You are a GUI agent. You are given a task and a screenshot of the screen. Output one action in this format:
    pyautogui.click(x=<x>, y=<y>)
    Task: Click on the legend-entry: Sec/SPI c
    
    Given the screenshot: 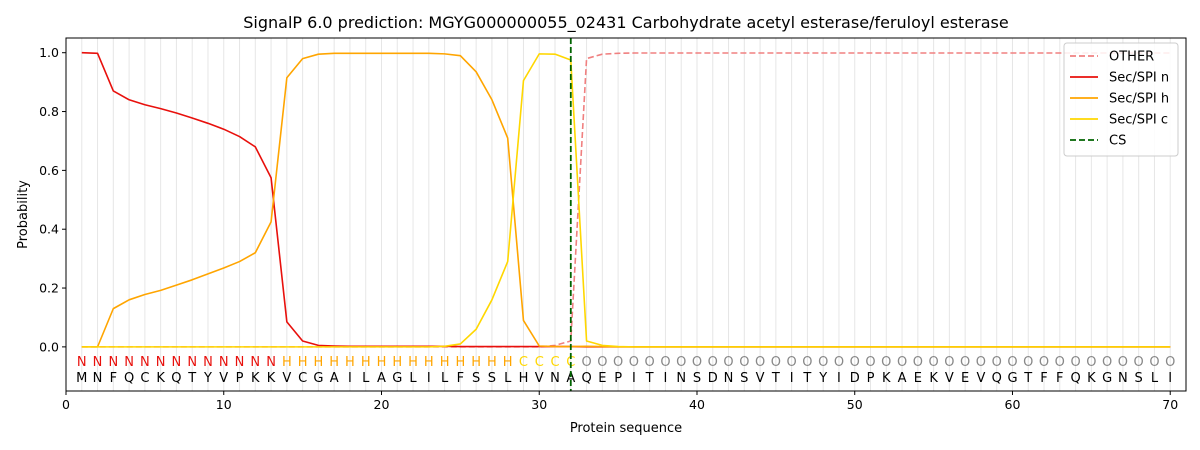 What is the action you would take?
    pyautogui.click(x=1138, y=120)
    